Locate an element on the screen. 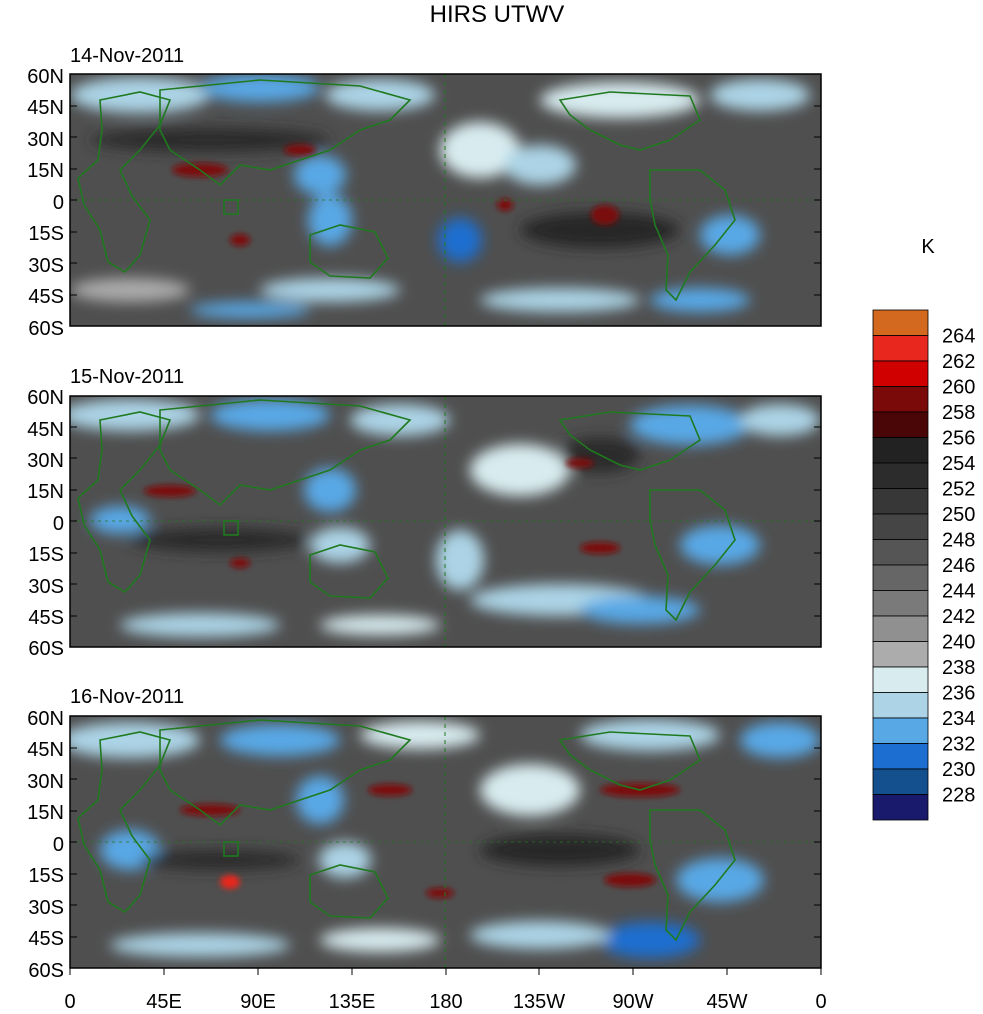 This screenshot has height=1014, width=983. chart-title: HIRS UTWV is located at coordinates (497, 14).